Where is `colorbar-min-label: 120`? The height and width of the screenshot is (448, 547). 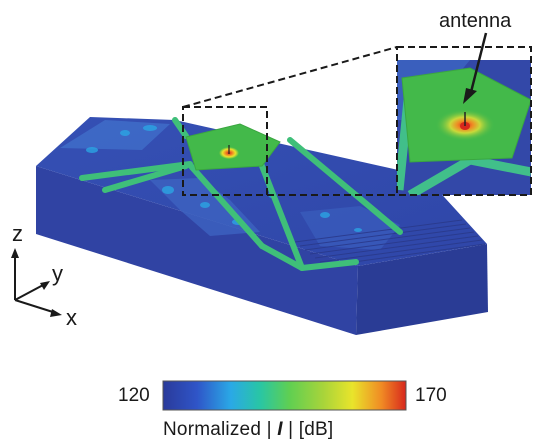 colorbar-min-label: 120 is located at coordinates (134, 395).